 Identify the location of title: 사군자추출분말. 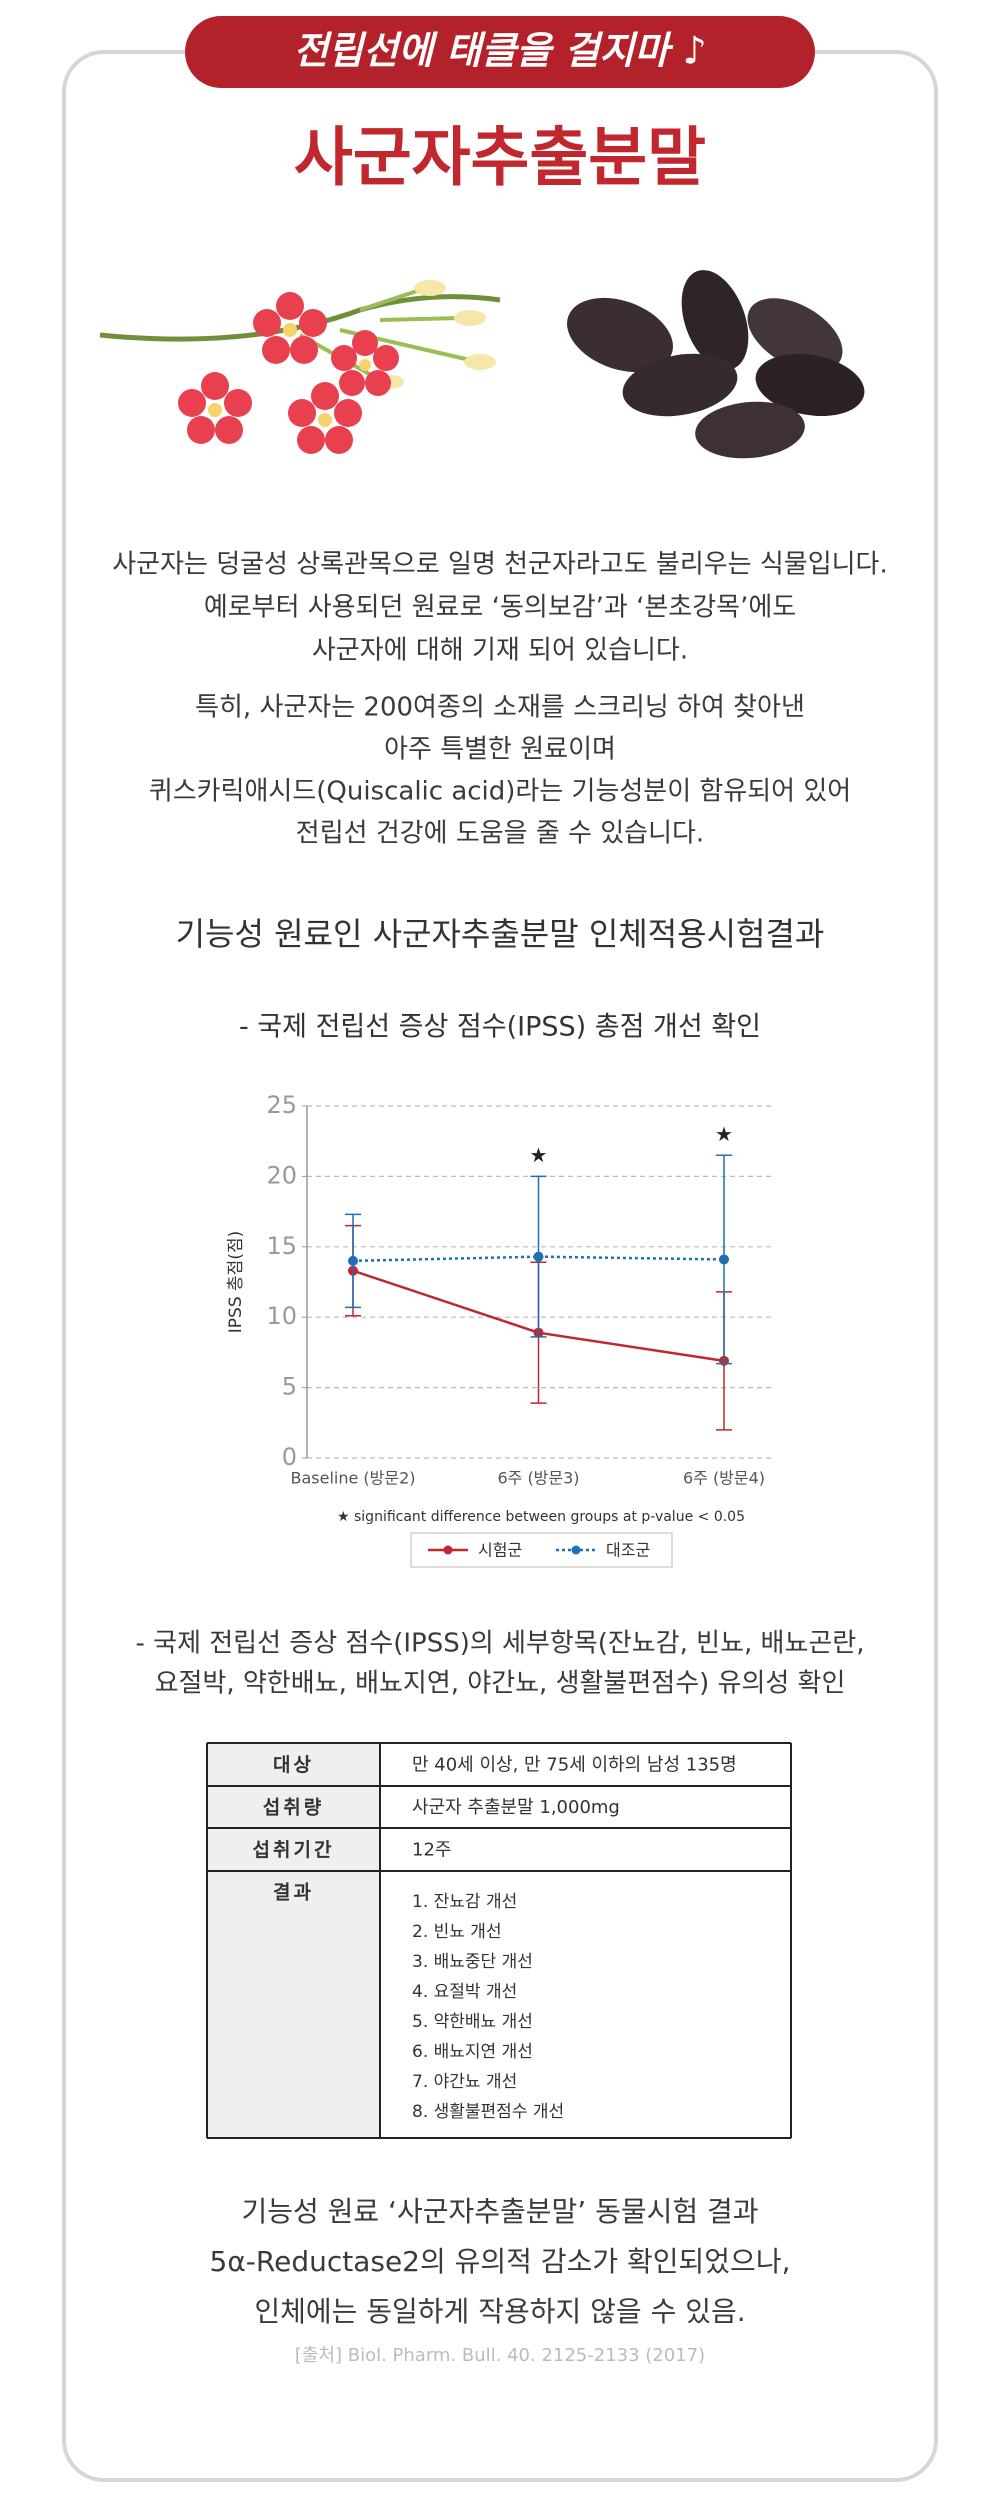
(500, 159).